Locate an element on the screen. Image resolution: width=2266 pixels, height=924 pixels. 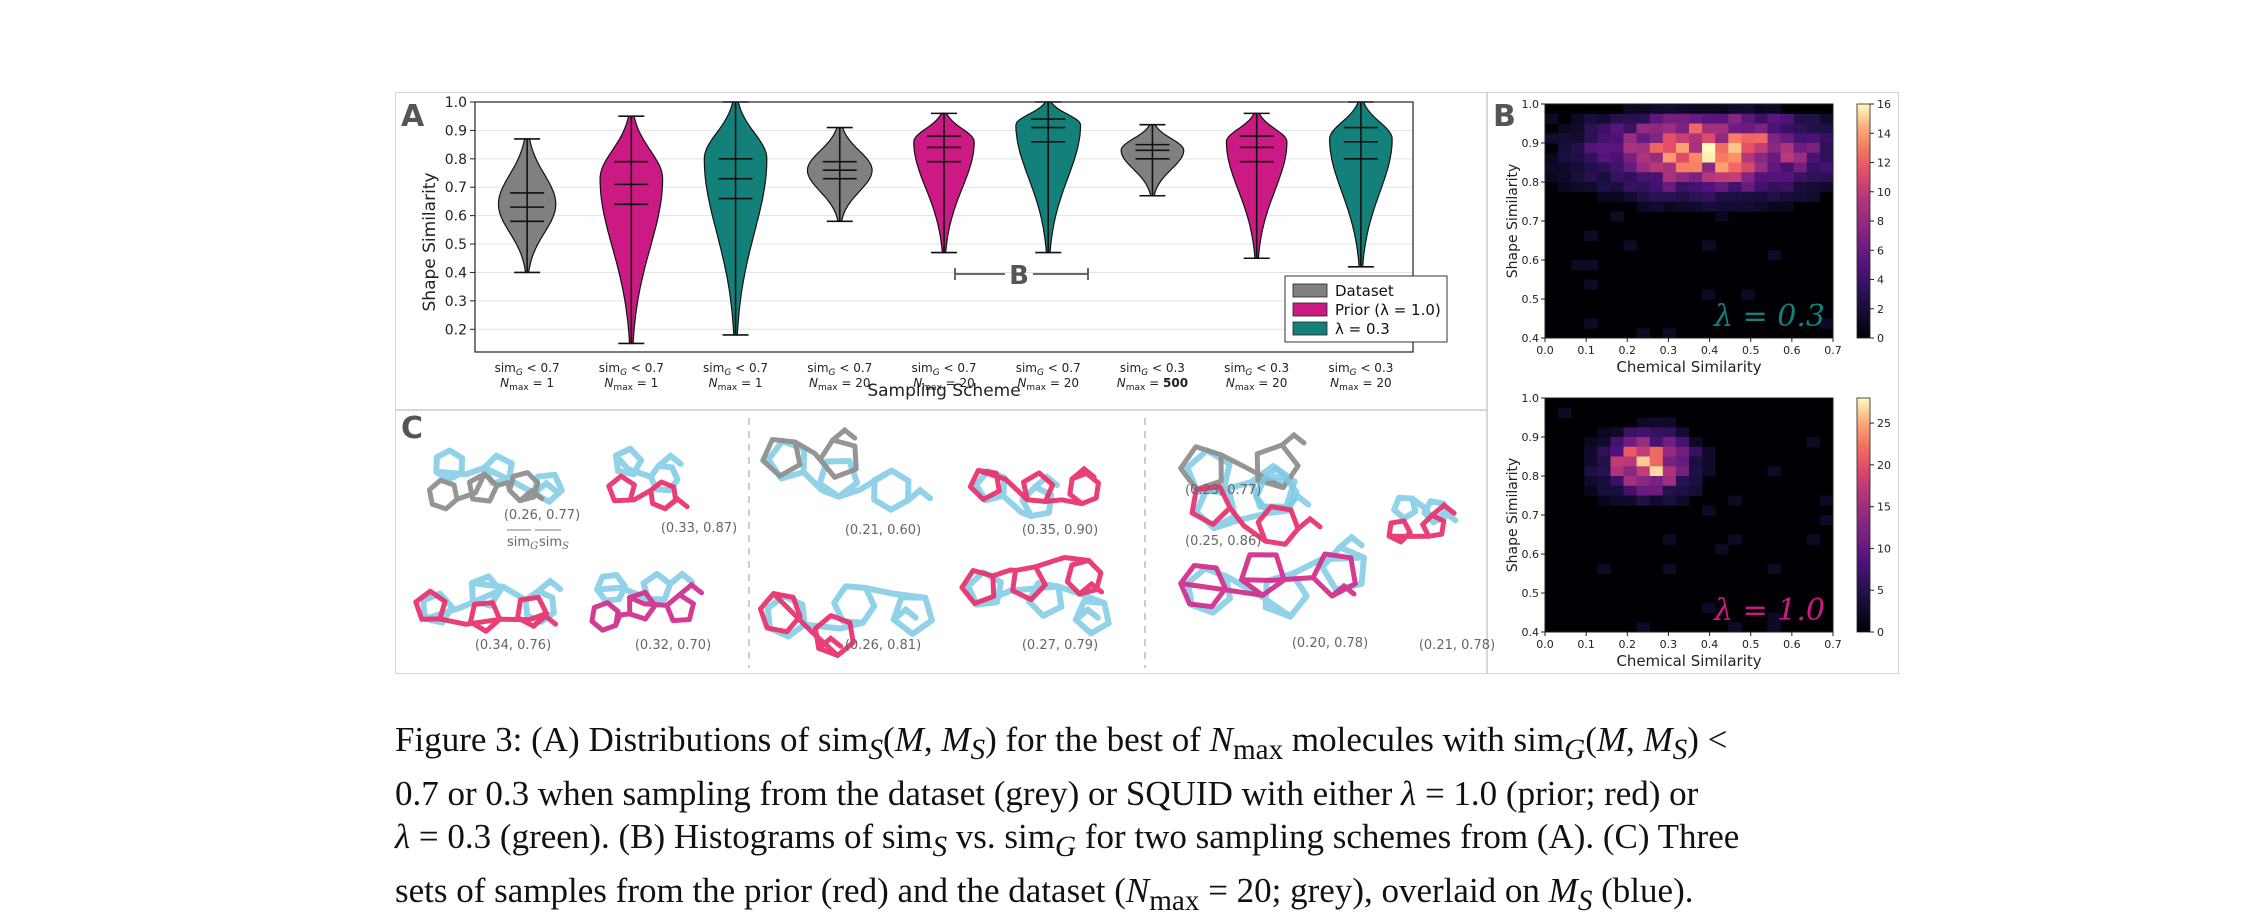
heatmap-ytick: 0.7 is located at coordinates (1531, 221).